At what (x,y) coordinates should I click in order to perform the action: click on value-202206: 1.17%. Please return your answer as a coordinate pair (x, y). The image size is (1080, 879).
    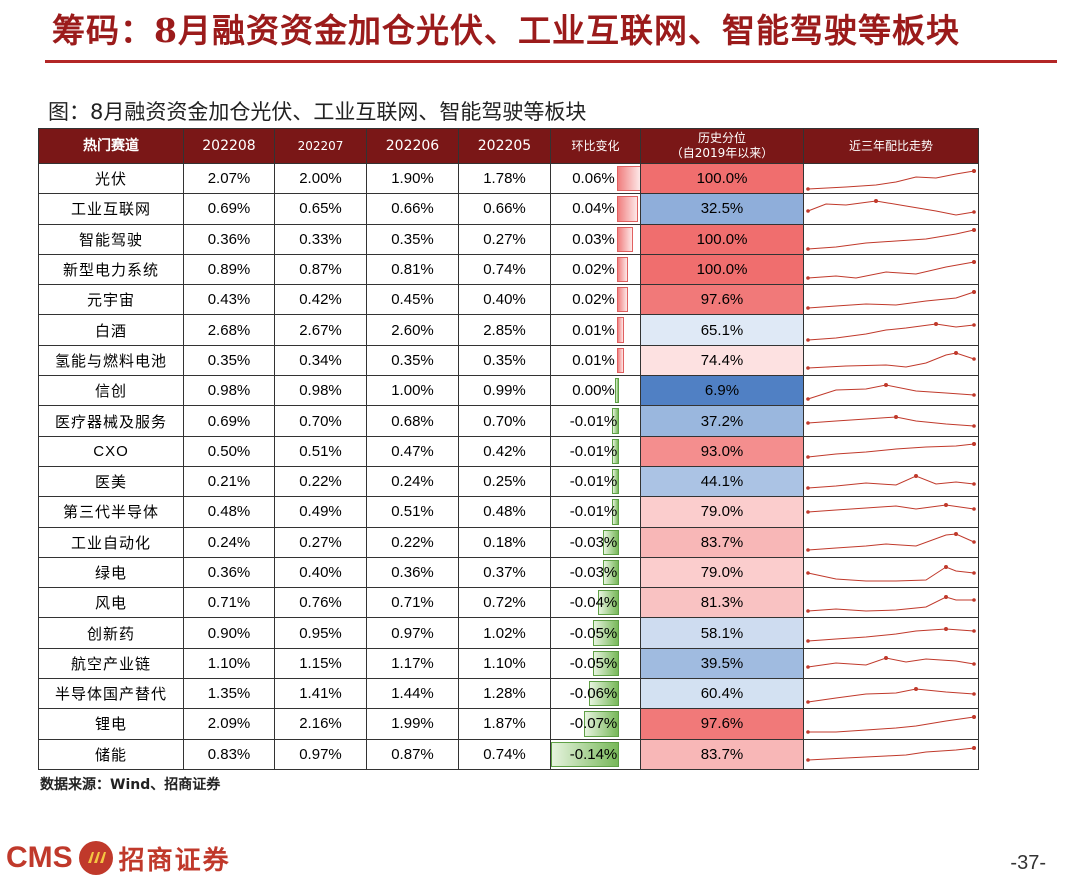
    Looking at the image, I should click on (412, 663).